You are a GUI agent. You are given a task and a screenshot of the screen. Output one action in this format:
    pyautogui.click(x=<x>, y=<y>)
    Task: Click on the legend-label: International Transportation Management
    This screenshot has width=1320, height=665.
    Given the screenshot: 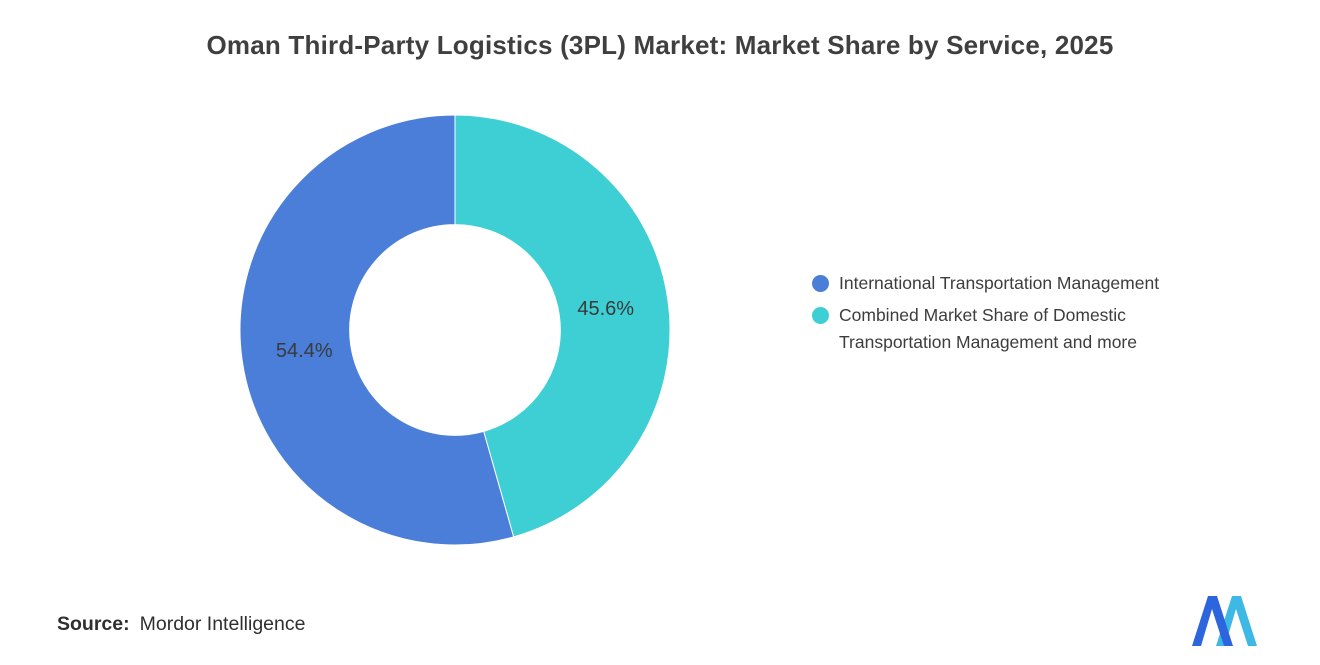 What is the action you would take?
    pyautogui.click(x=999, y=283)
    